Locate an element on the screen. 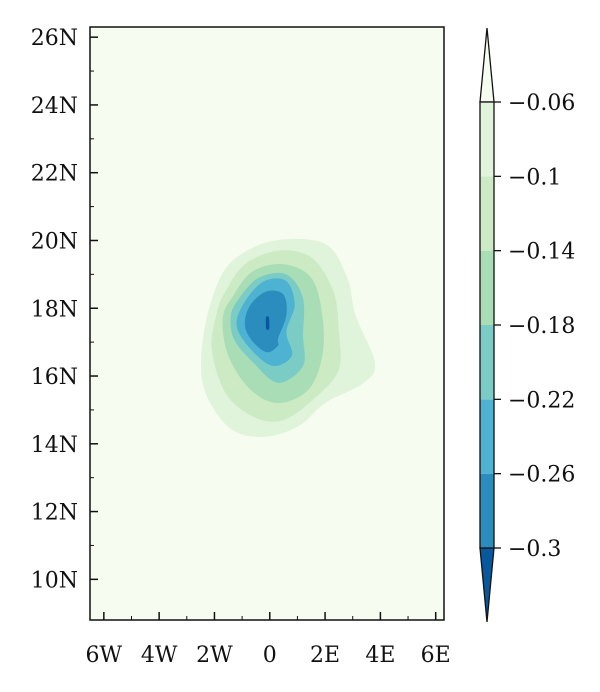  y-tick-label: 16N is located at coordinates (54, 377).